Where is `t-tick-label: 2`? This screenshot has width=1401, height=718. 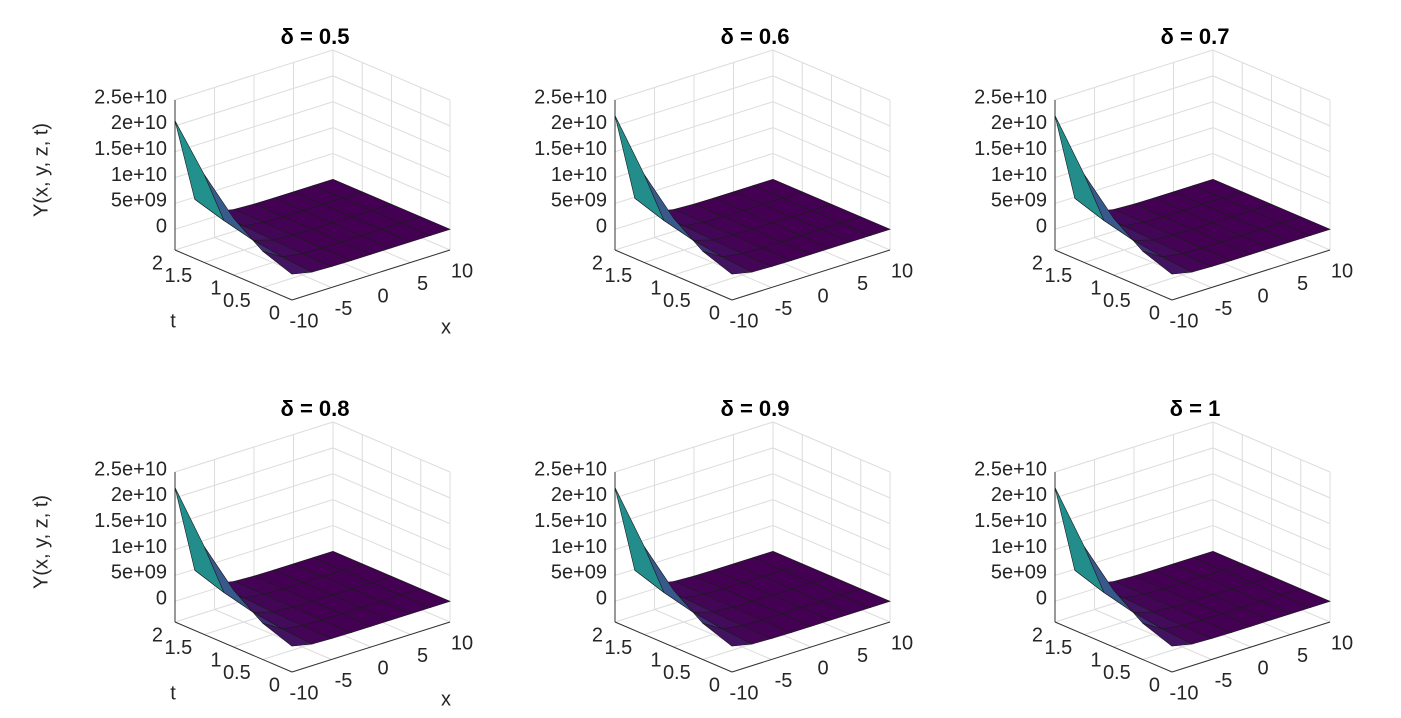
t-tick-label: 2 is located at coordinates (1037, 263).